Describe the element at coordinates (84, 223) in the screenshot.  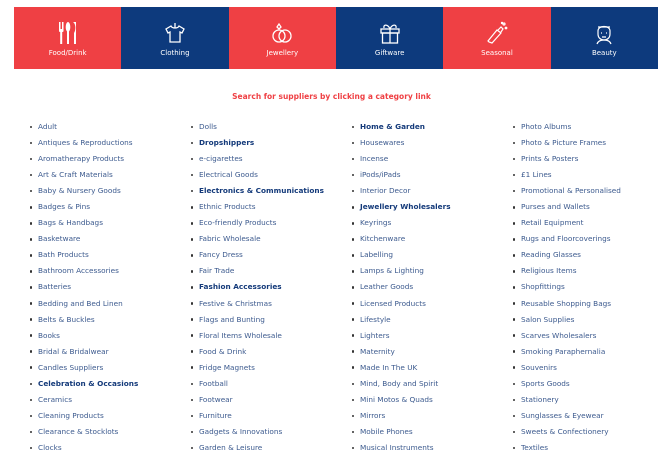
I see `category-link: Bags & Handbags` at that location.